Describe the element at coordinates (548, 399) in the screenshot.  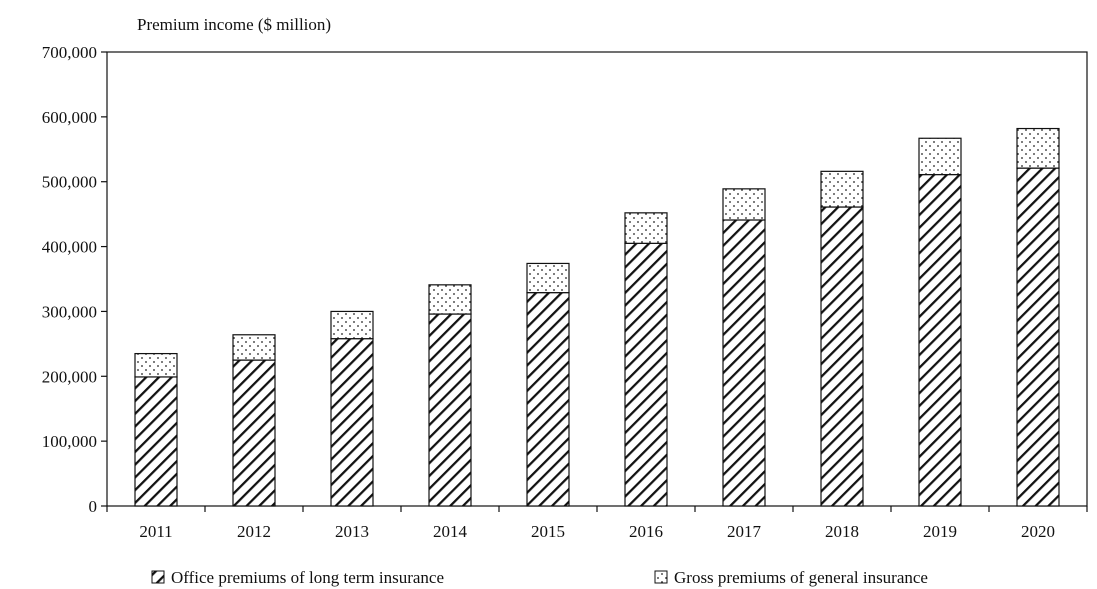
I see `bar-long-term-2015` at that location.